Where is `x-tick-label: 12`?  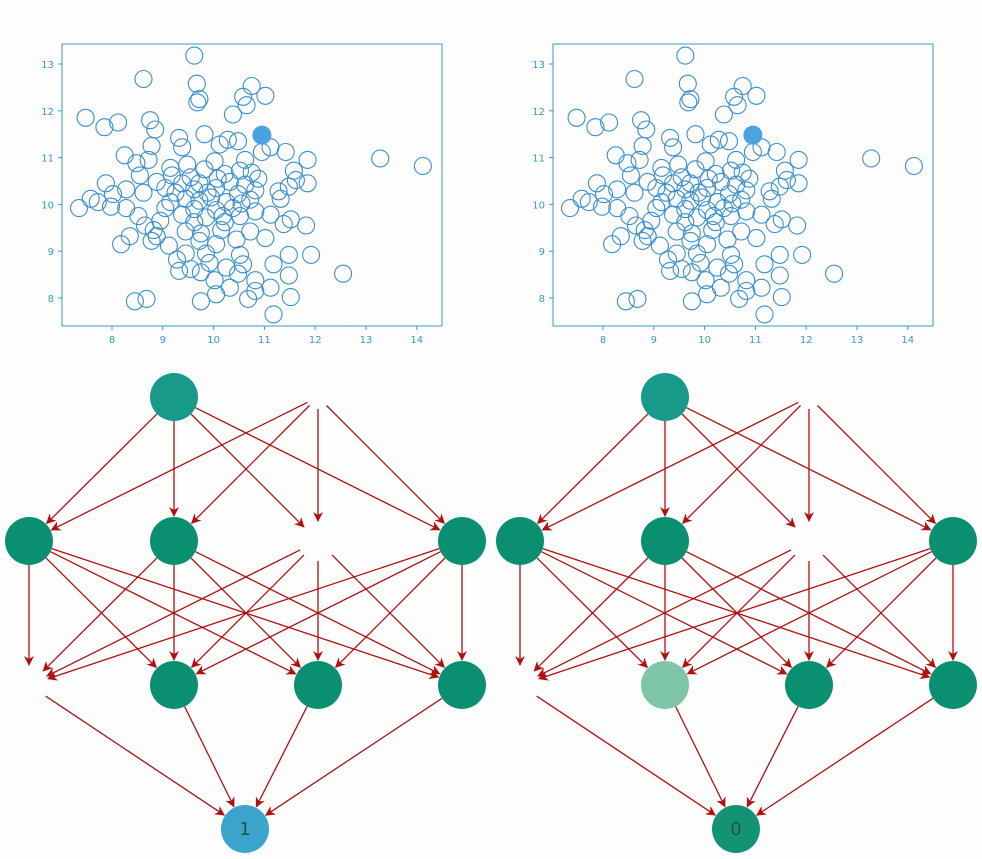 x-tick-label: 12 is located at coordinates (315, 340).